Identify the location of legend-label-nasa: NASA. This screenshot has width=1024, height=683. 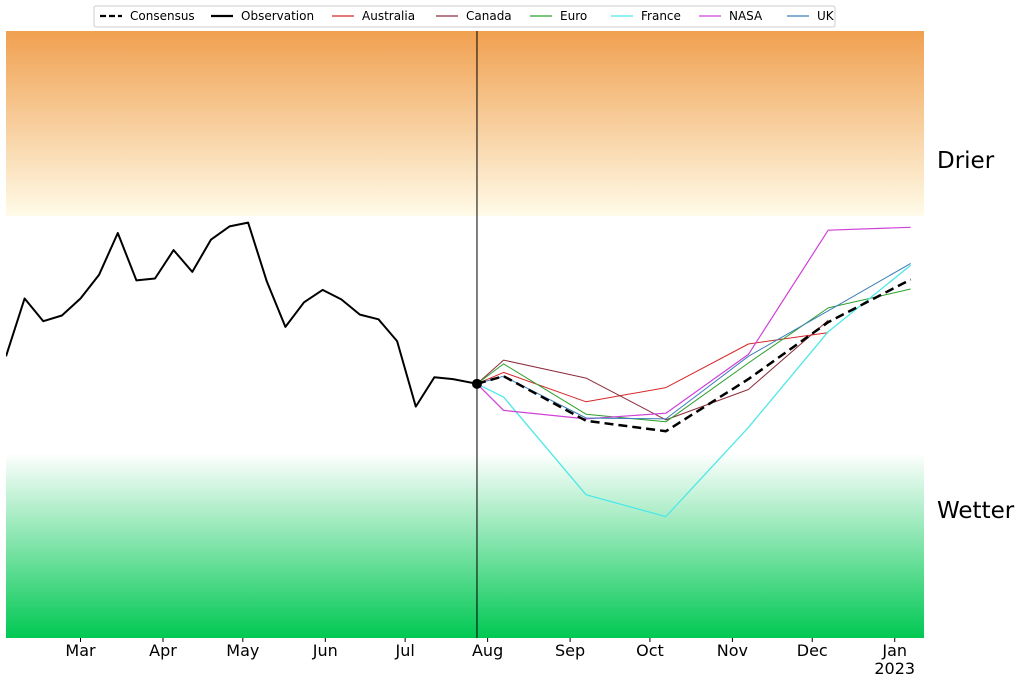
(746, 16).